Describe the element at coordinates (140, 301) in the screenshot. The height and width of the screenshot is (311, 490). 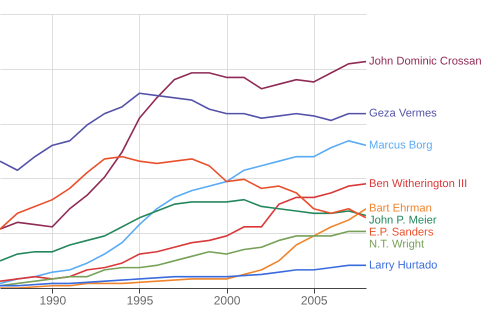
I see `x-tick-label: 1995` at that location.